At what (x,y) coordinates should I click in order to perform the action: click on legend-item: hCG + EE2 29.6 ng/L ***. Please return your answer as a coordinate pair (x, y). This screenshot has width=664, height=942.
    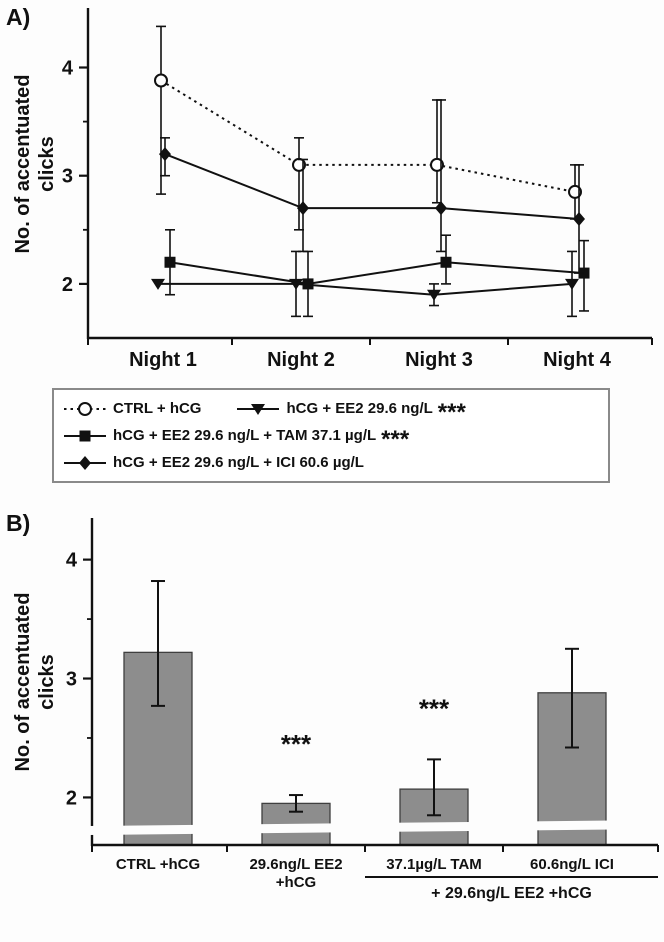
    Looking at the image, I should click on (350, 412).